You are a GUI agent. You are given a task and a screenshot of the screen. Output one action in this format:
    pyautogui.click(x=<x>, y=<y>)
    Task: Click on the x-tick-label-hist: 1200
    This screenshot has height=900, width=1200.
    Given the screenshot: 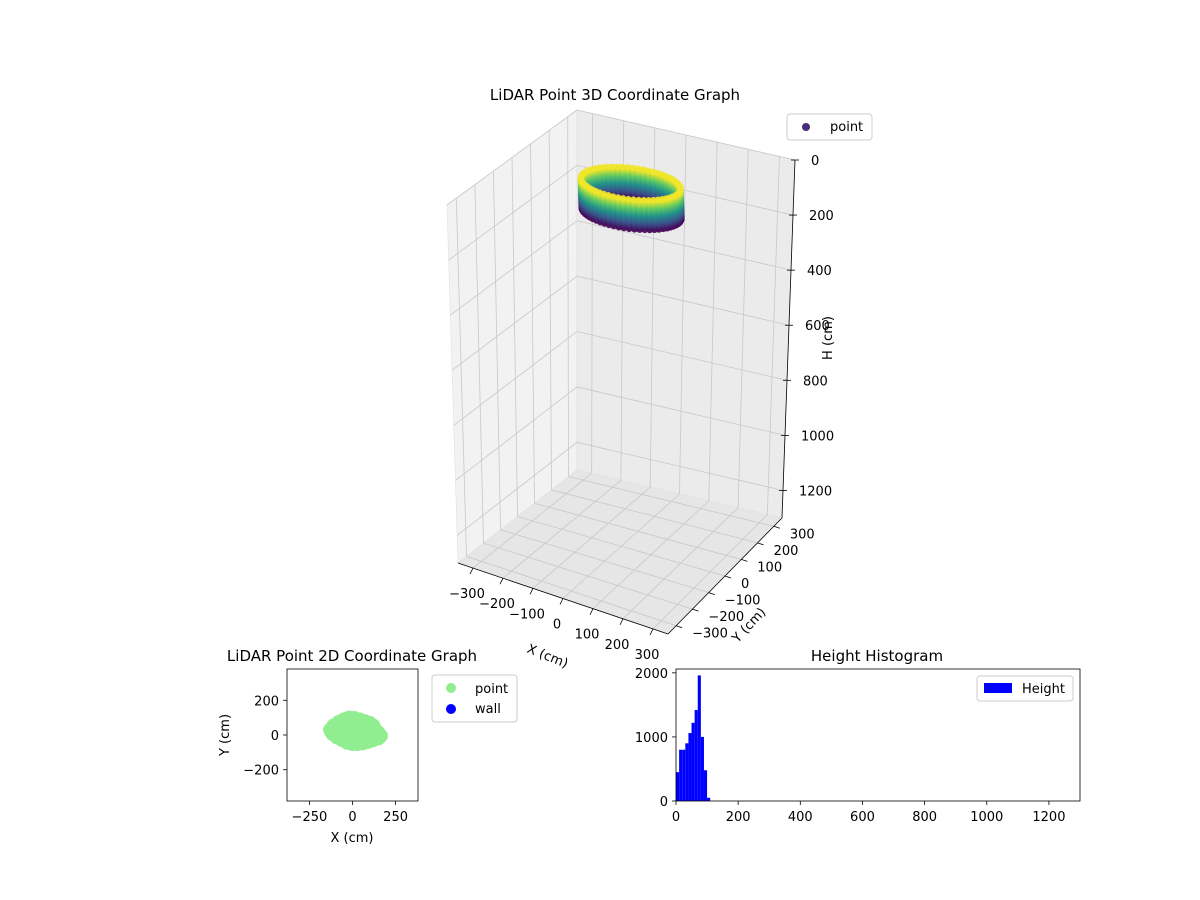 What is the action you would take?
    pyautogui.click(x=1048, y=817)
    